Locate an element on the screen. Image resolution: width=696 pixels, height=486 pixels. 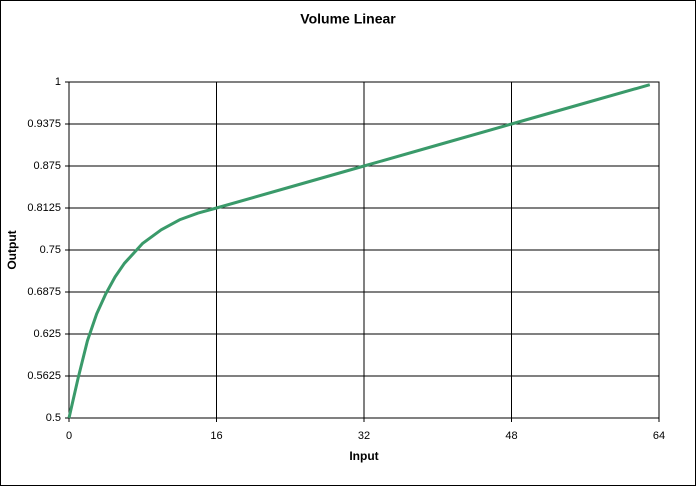
x-tick-label: 32 is located at coordinates (364, 436).